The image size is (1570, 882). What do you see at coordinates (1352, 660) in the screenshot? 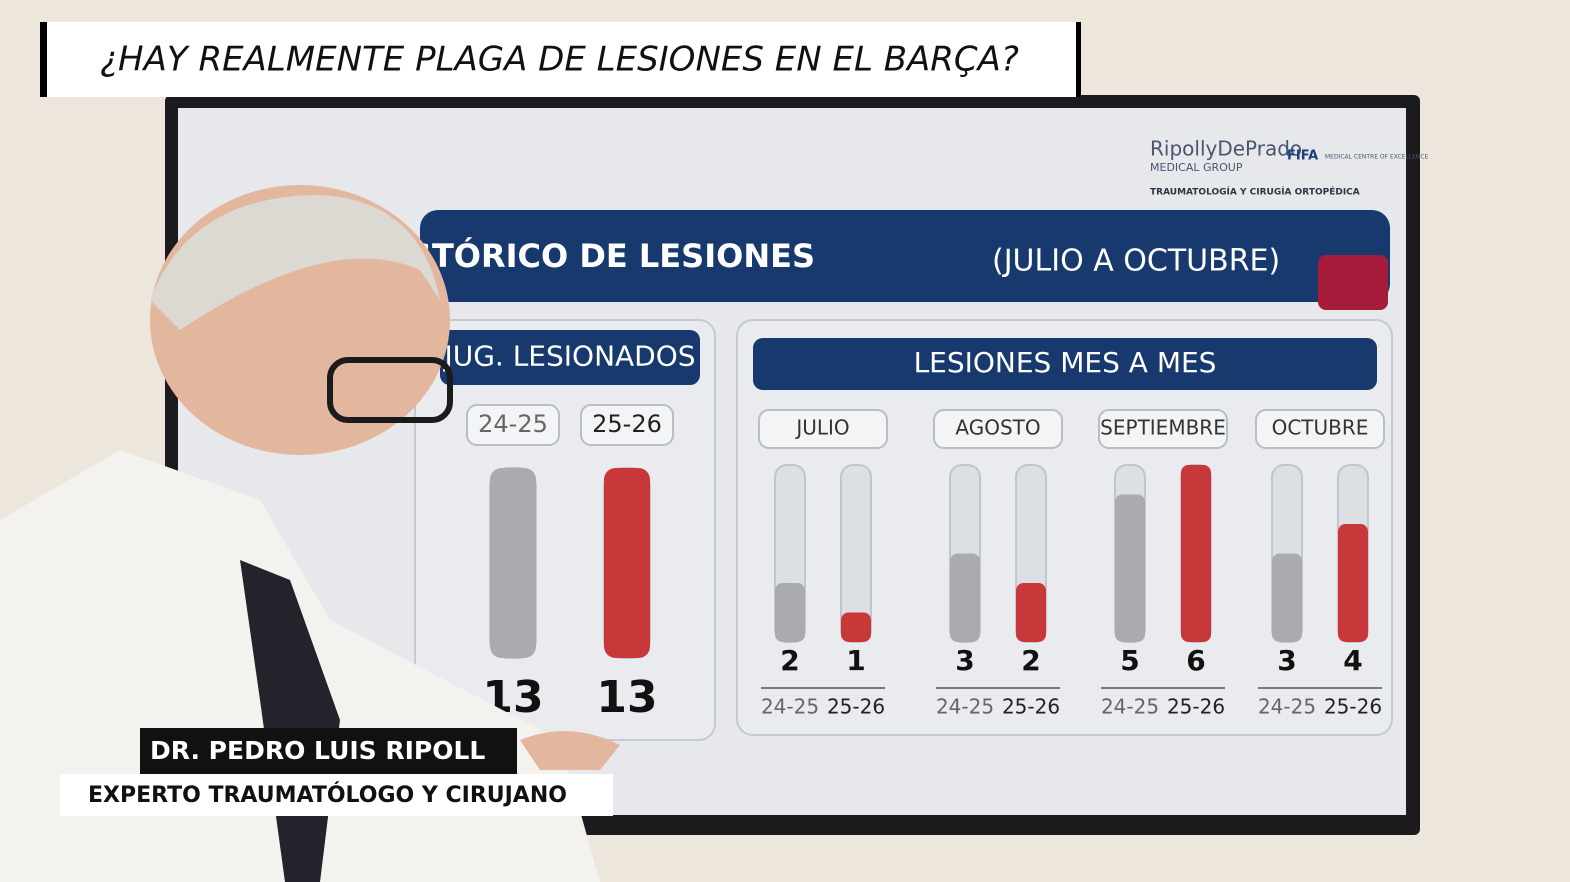
I see `value-label: 4` at bounding box center [1352, 660].